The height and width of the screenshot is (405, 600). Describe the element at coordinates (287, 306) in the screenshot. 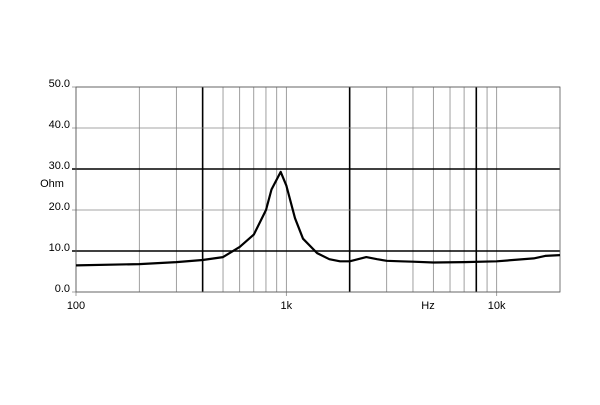

I see `x-tick-label: 1k` at that location.